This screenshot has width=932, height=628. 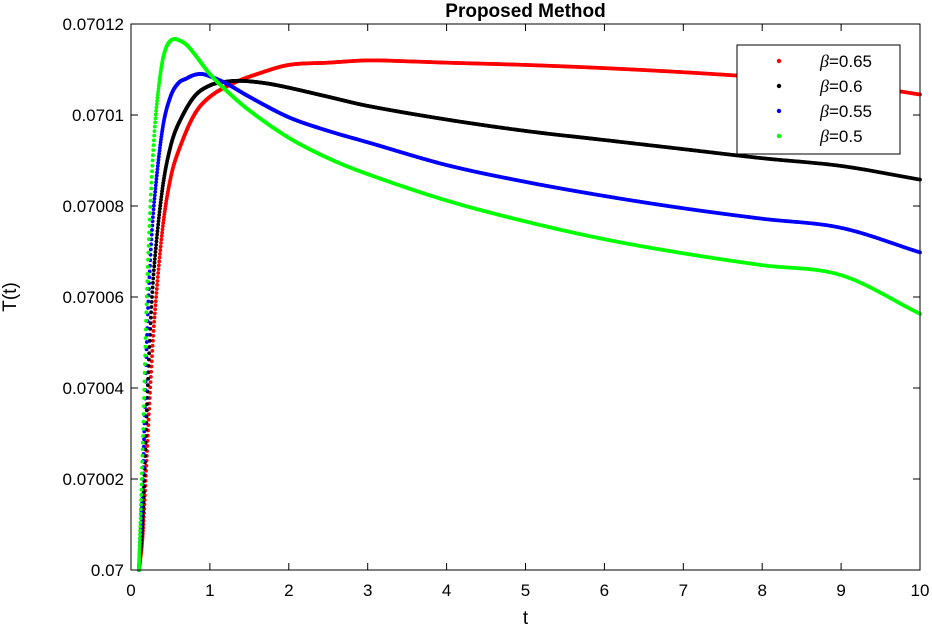 What do you see at coordinates (10, 297) in the screenshot?
I see `y-axis-label: T(t)` at bounding box center [10, 297].